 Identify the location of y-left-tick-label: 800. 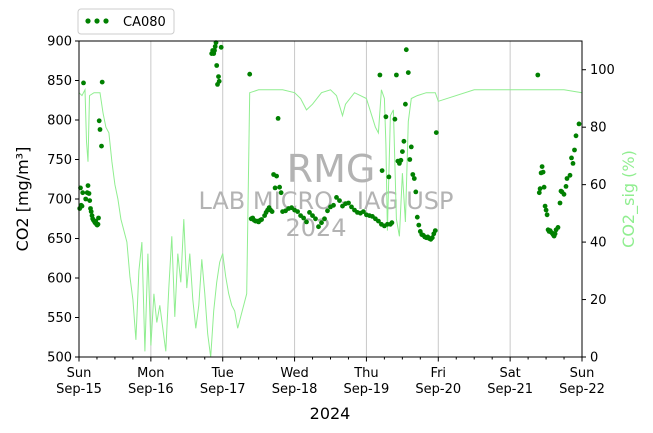
(59, 121).